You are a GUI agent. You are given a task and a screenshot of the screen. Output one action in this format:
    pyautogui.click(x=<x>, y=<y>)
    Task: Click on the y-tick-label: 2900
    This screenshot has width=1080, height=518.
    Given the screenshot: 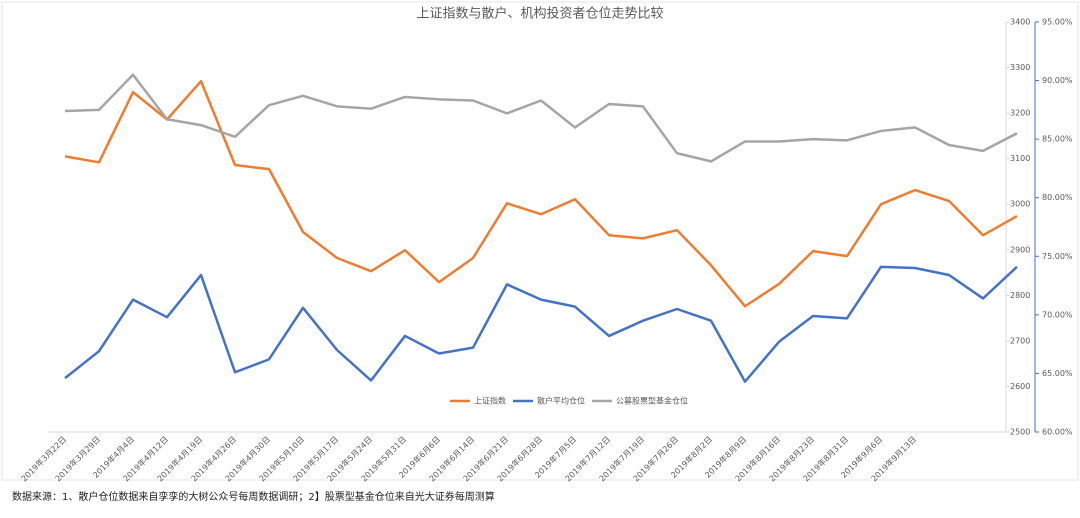 What is the action you would take?
    pyautogui.click(x=1020, y=249)
    